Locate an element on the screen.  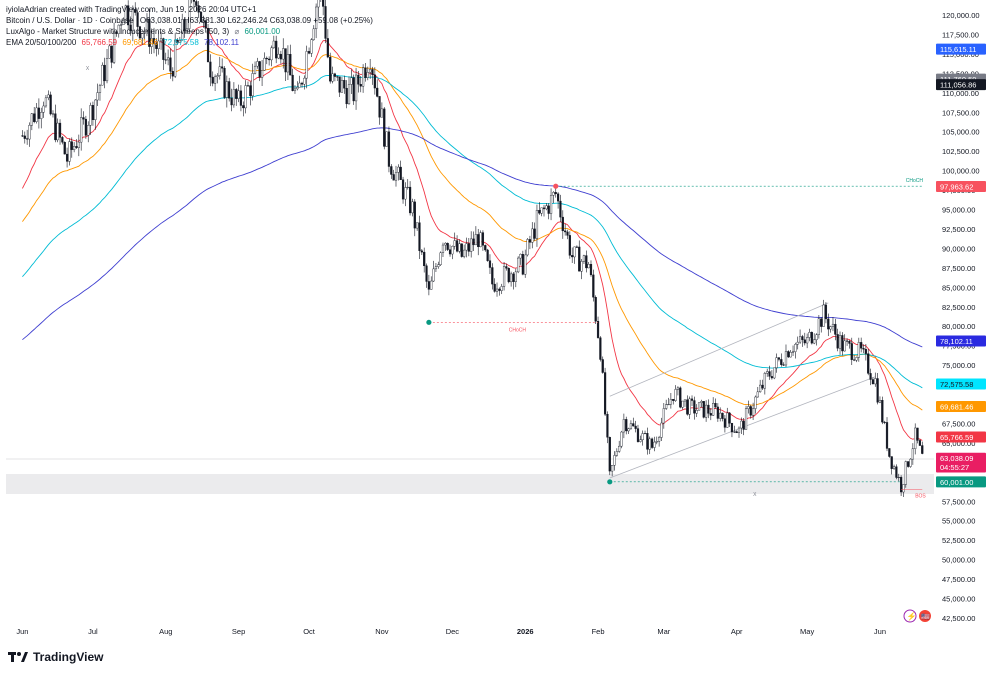
price-tag-text: 69,681.46 is located at coordinates (956, 407).